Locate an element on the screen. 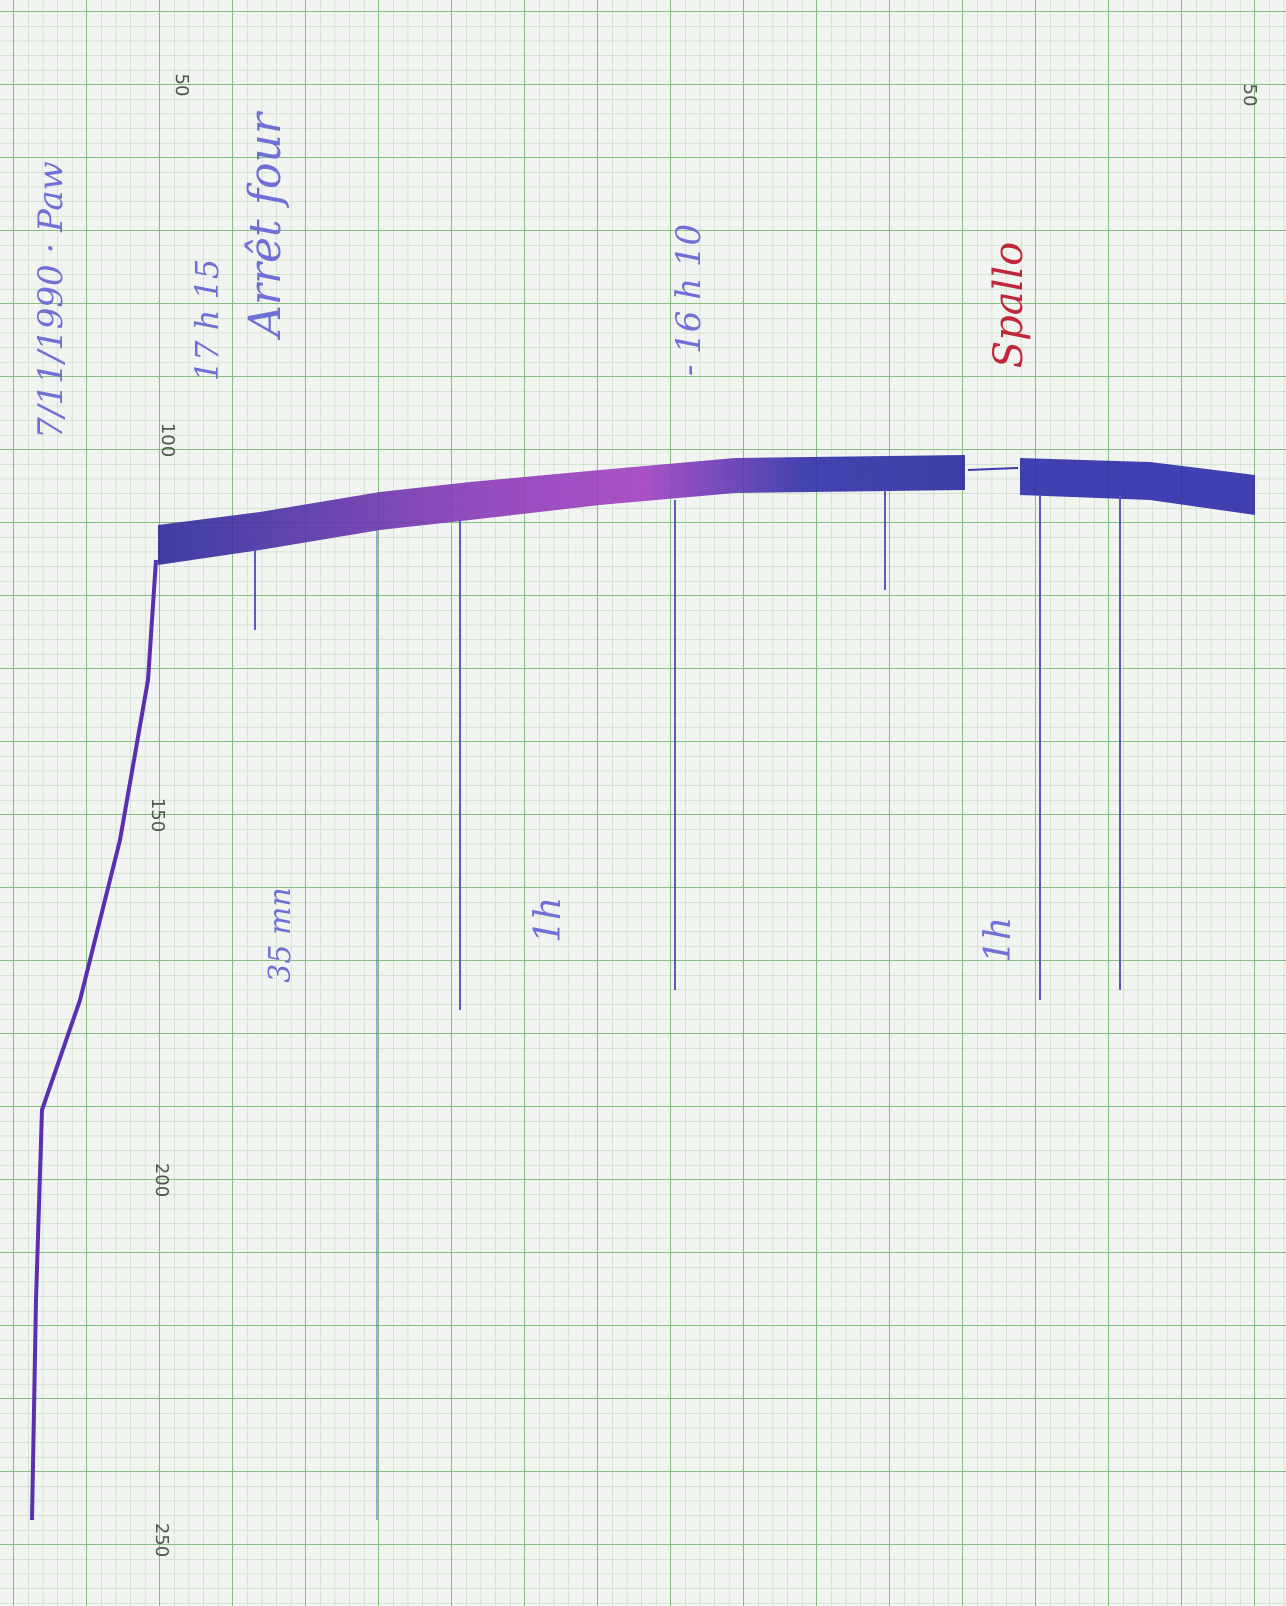 This screenshot has width=1286, height=1606. annotation: 17 h 15 is located at coordinates (207, 320).